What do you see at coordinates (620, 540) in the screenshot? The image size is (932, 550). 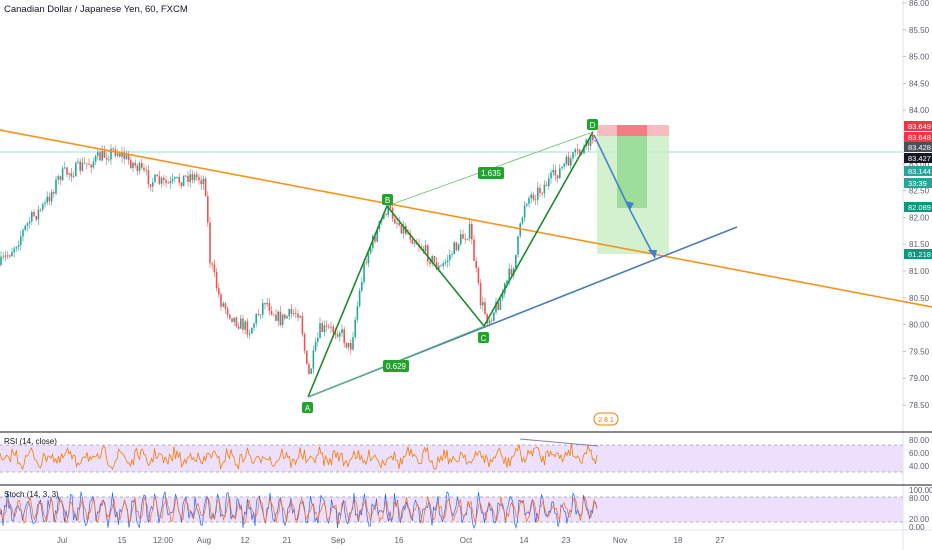 I see `time-tick-label: Nov` at bounding box center [620, 540].